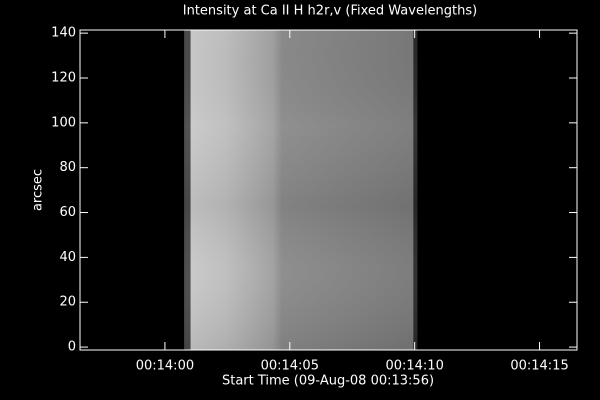 The height and width of the screenshot is (400, 600). What do you see at coordinates (63, 33) in the screenshot?
I see `y-tick-label: 140` at bounding box center [63, 33].